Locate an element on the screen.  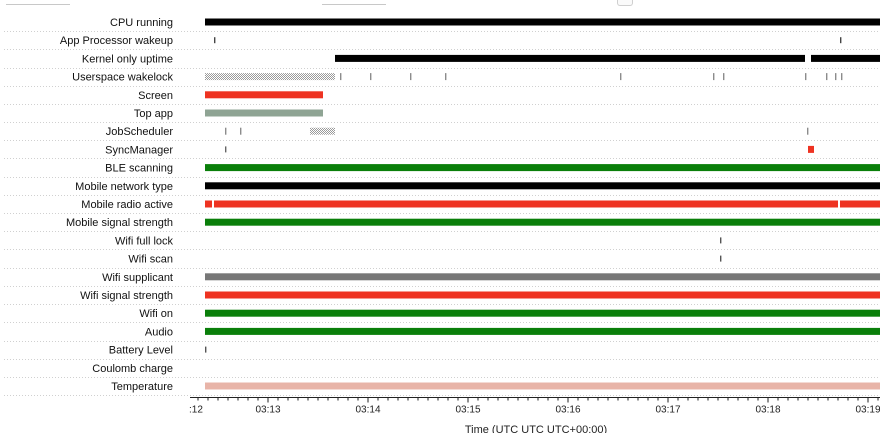
top-toolbar-edge is located at coordinates (440, 6).